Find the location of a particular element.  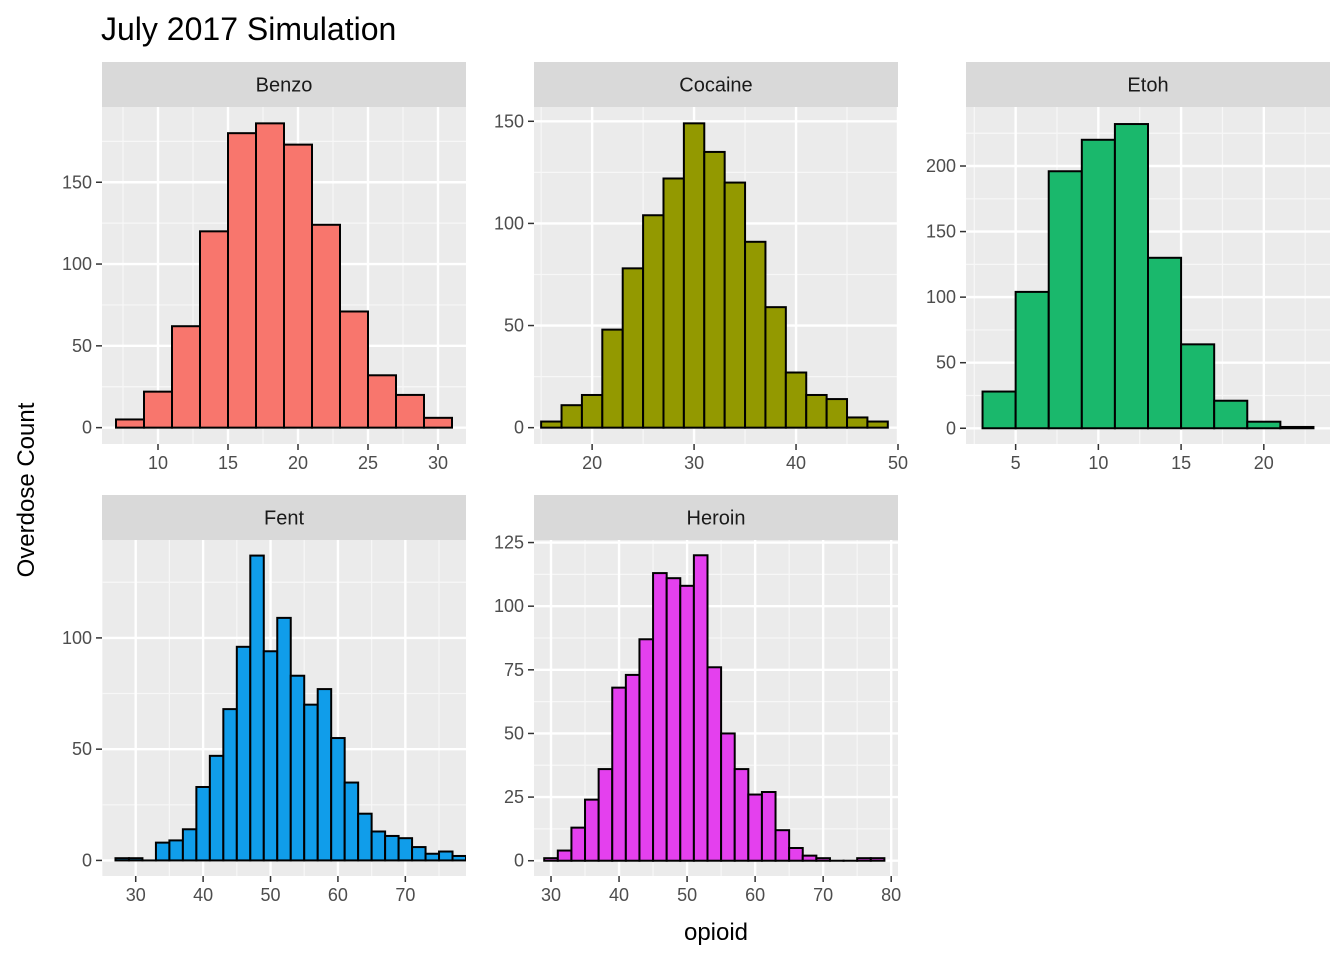

x-tick-label: 25 is located at coordinates (368, 463).